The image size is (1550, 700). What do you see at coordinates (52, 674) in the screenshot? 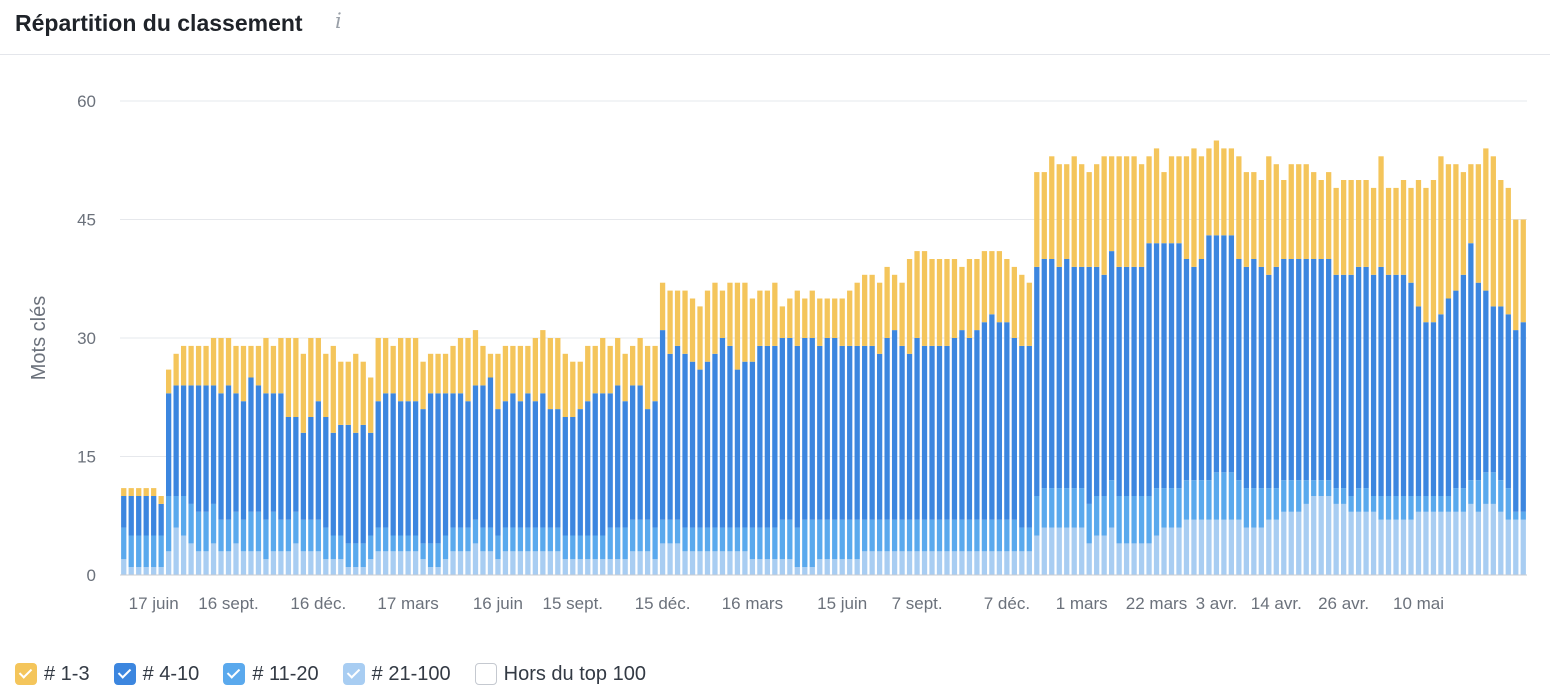
I see `legend-item: # 1-3` at bounding box center [52, 674].